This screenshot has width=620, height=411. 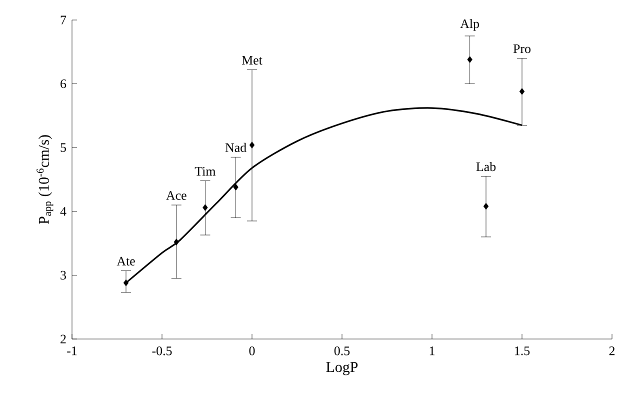 I want to click on y-tick-label: 5, so click(x=63, y=147).